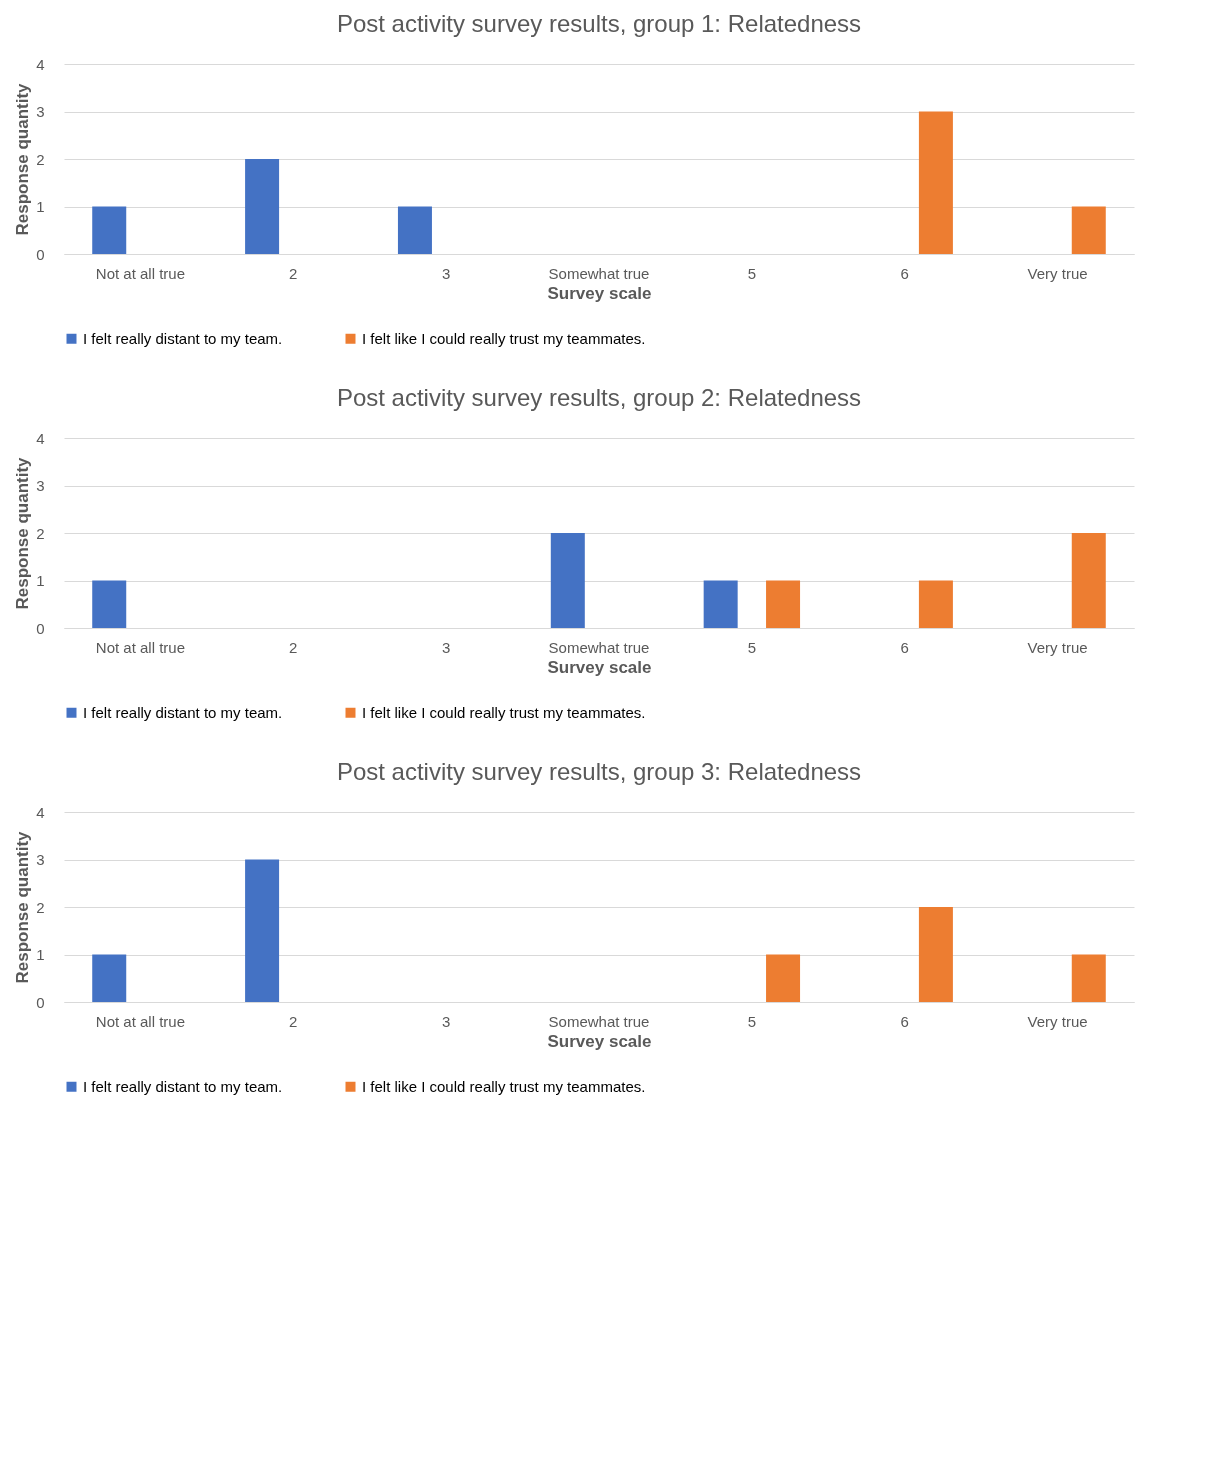 The image size is (1208, 1472). Describe the element at coordinates (599, 23) in the screenshot. I see `chart-title: Post activity survey results, group 1: Relatedness` at that location.